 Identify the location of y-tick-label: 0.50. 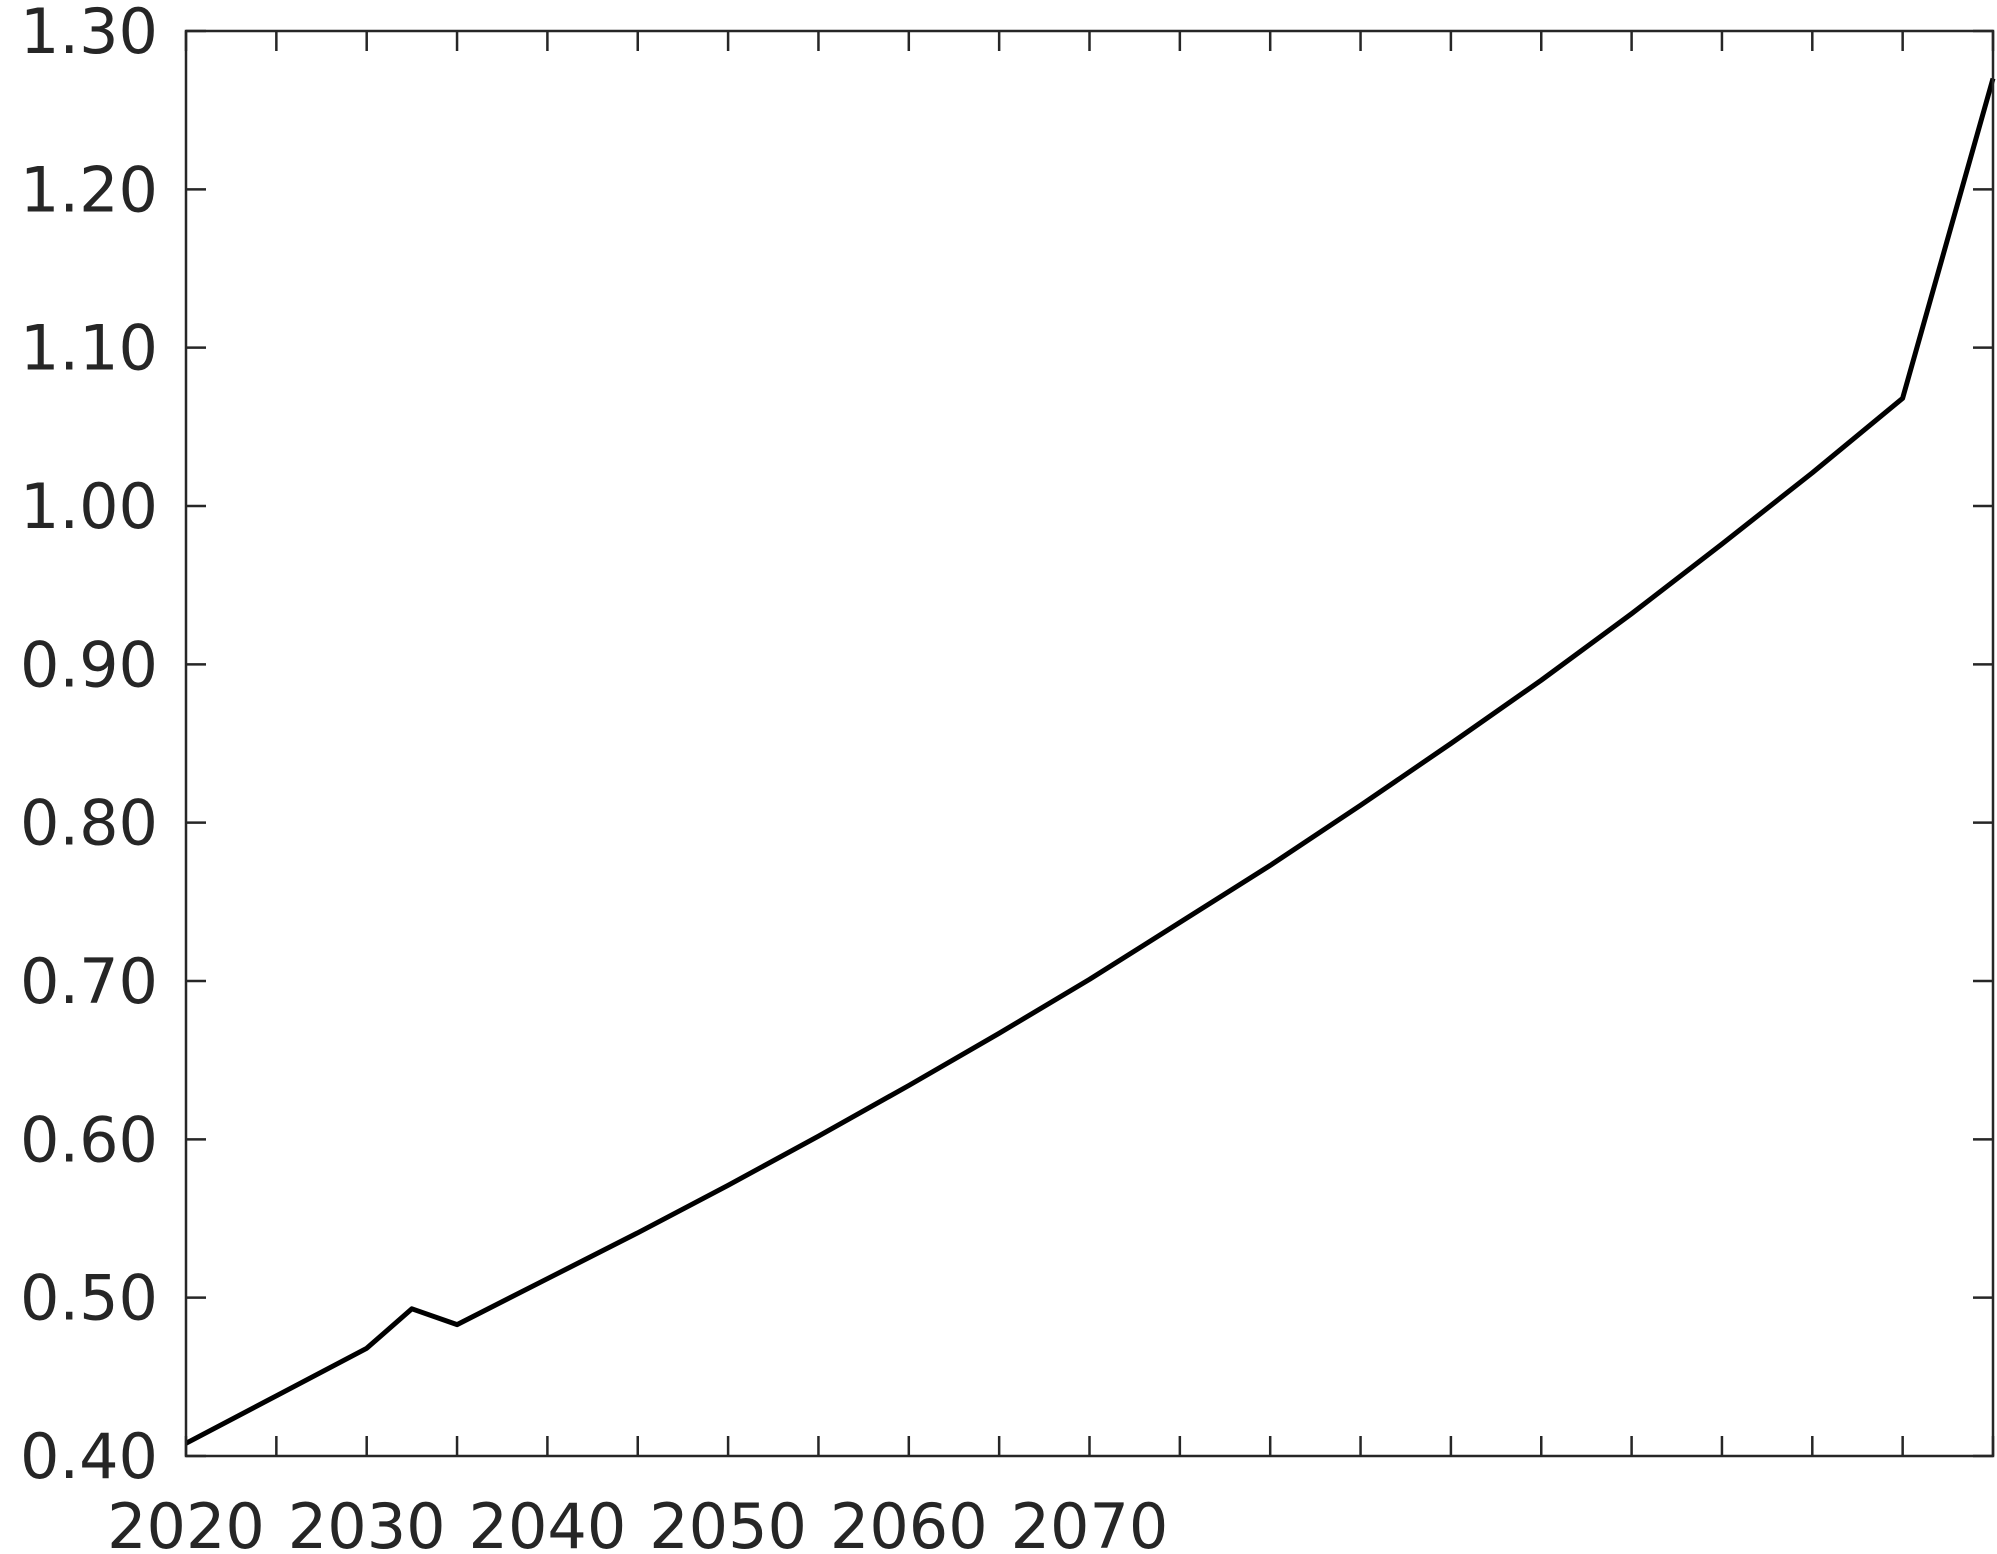
(89, 1298).